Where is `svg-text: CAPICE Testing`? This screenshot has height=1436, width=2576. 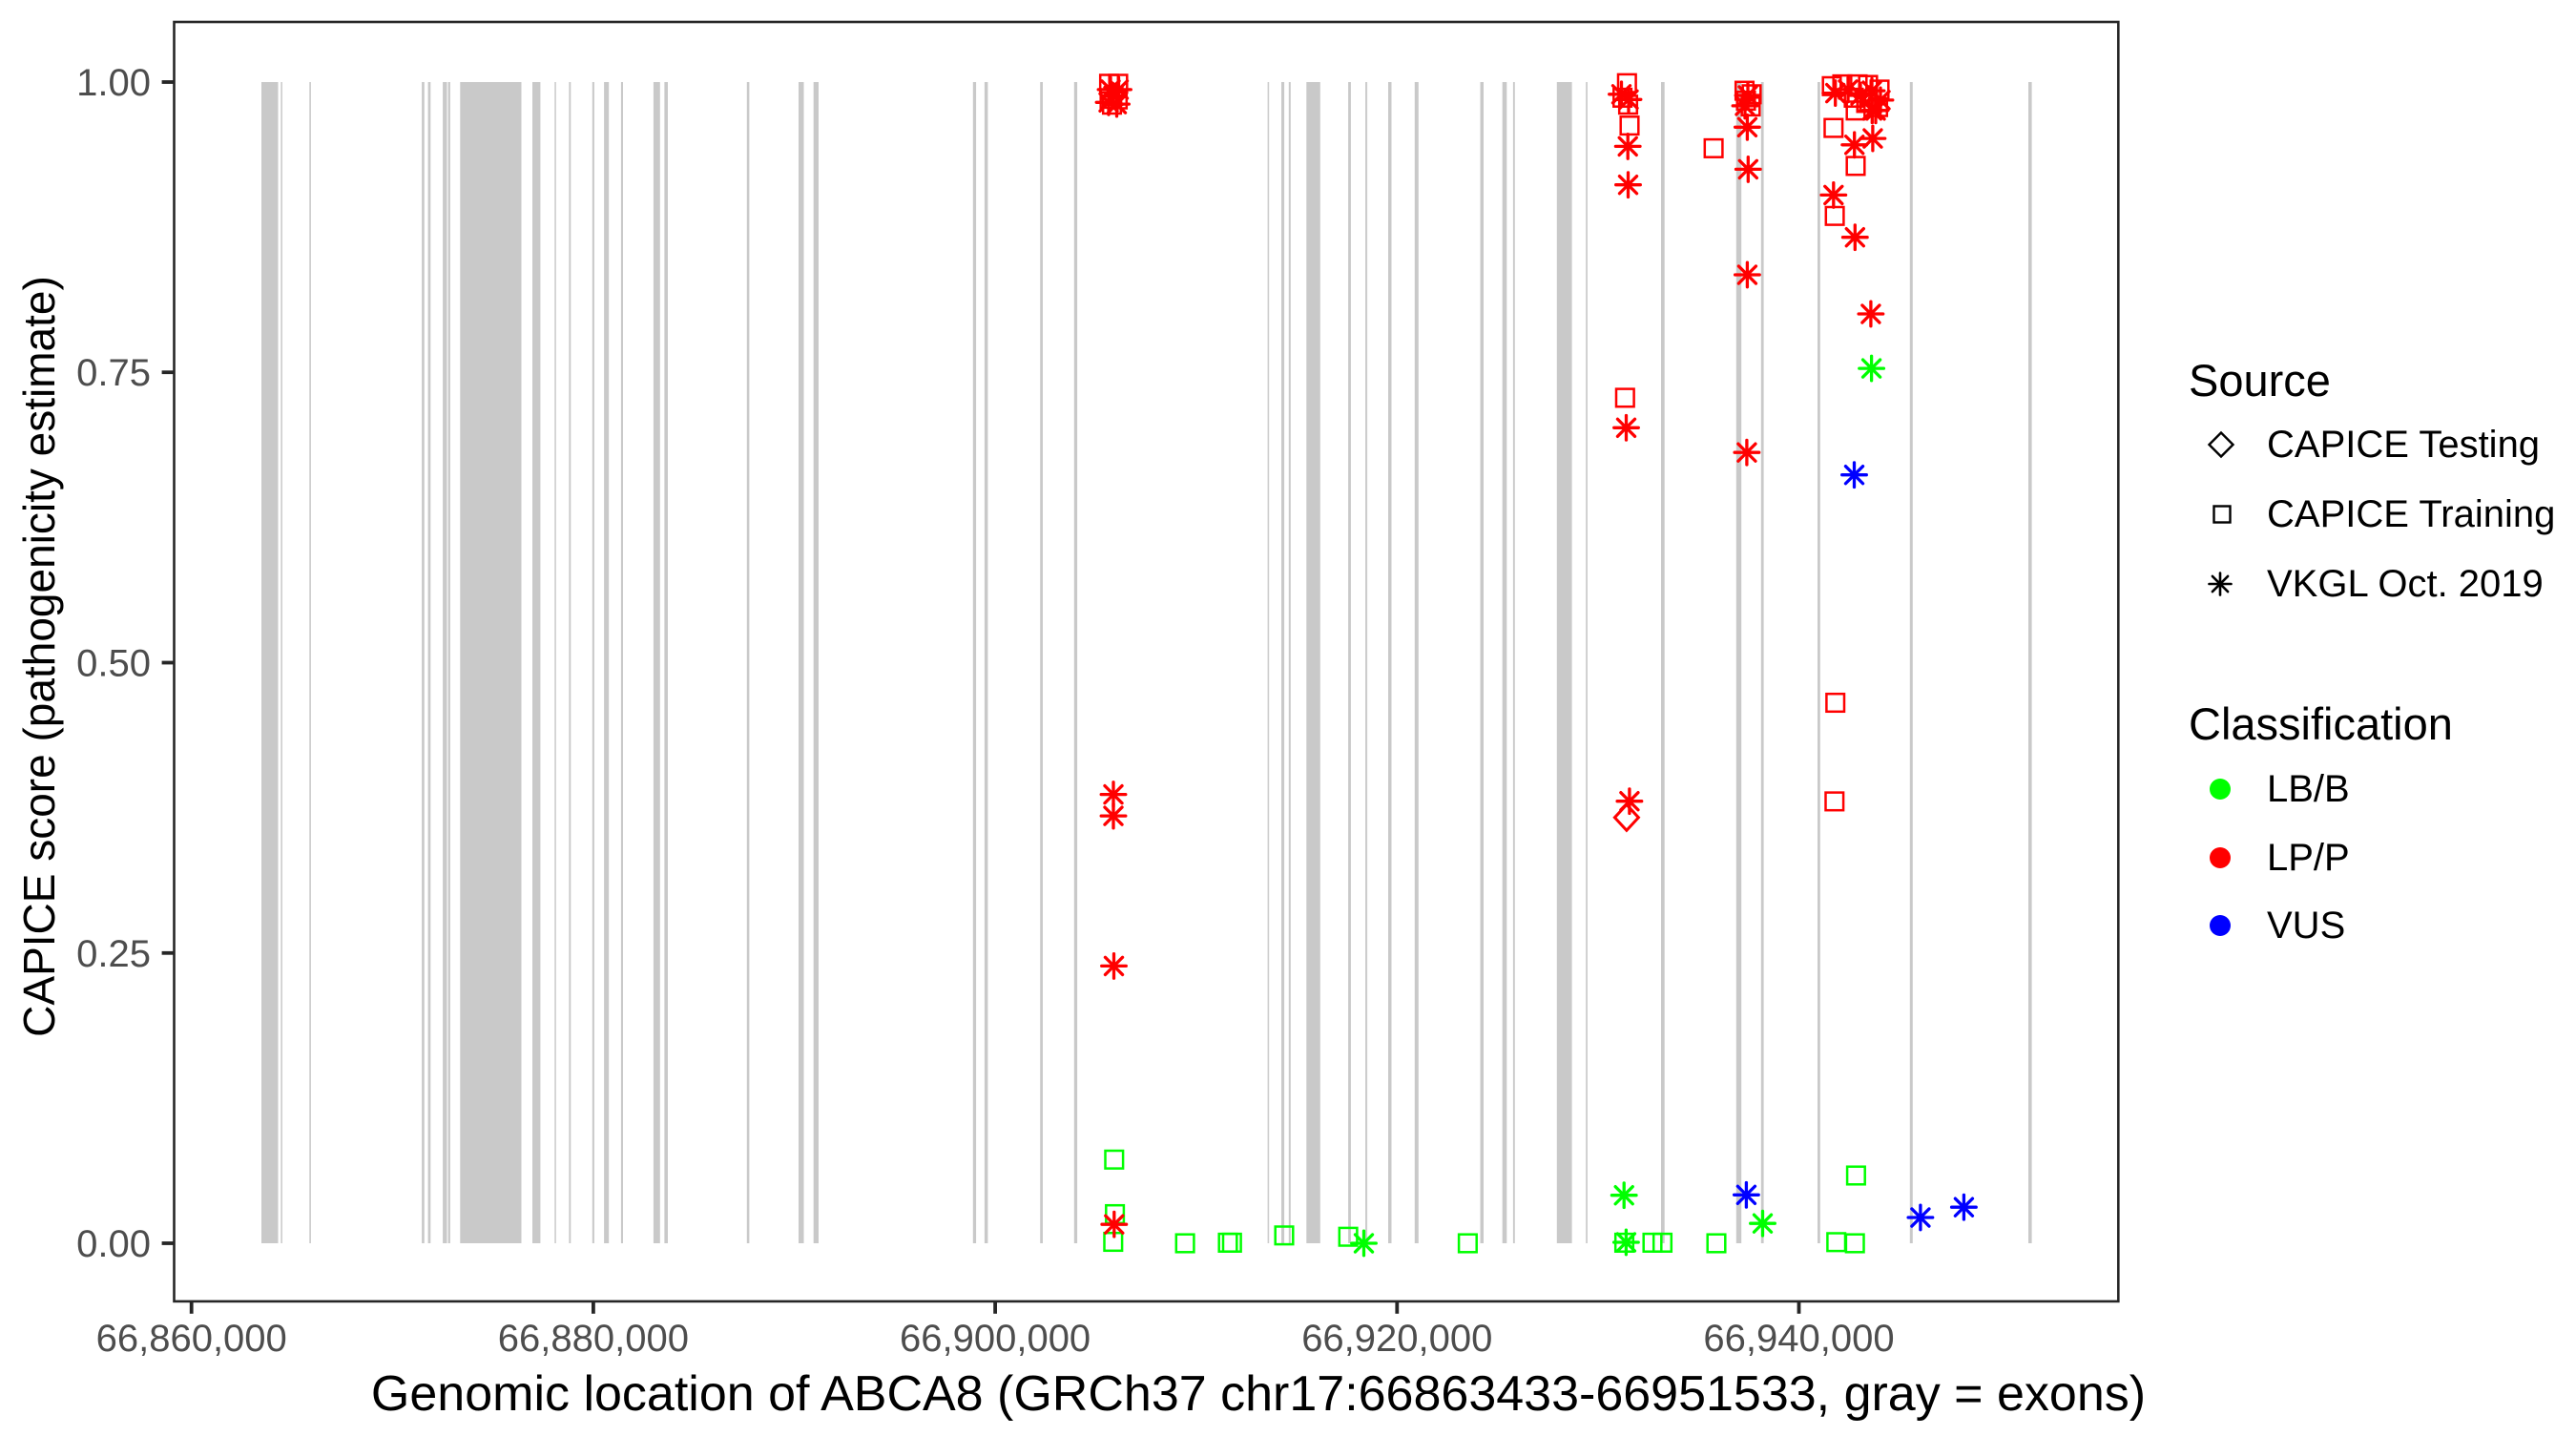 svg-text: CAPICE Testing is located at coordinates (2403, 445).